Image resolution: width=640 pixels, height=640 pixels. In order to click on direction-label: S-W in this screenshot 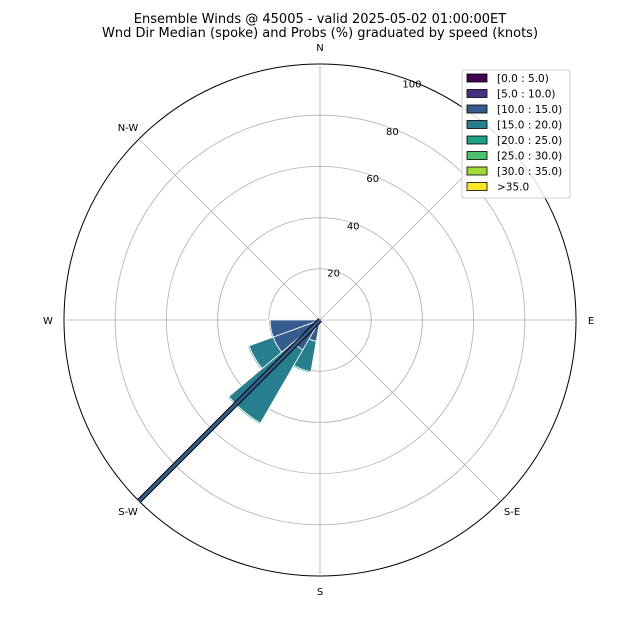, I will do `click(128, 512)`.